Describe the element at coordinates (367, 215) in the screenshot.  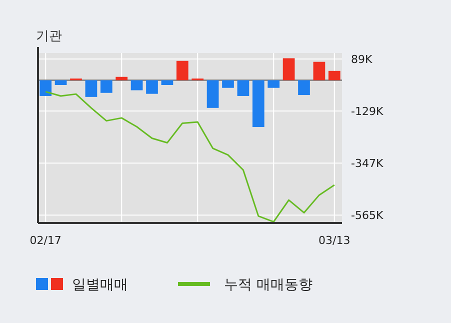
I see `y-tick-label: -565K` at that location.